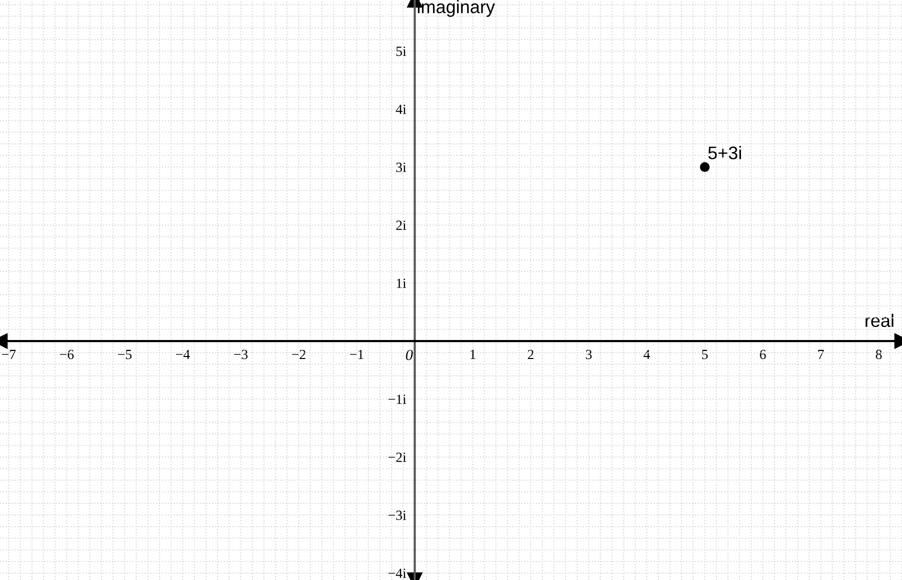 The width and height of the screenshot is (902, 580). What do you see at coordinates (647, 355) in the screenshot?
I see `x-tick-label: 4` at bounding box center [647, 355].